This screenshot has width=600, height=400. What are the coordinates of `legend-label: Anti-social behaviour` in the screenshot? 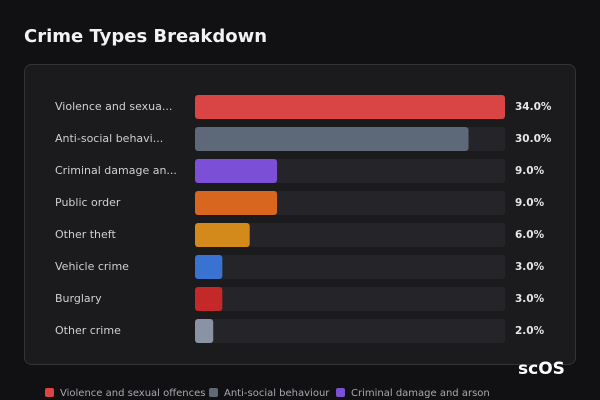 It's located at (277, 393).